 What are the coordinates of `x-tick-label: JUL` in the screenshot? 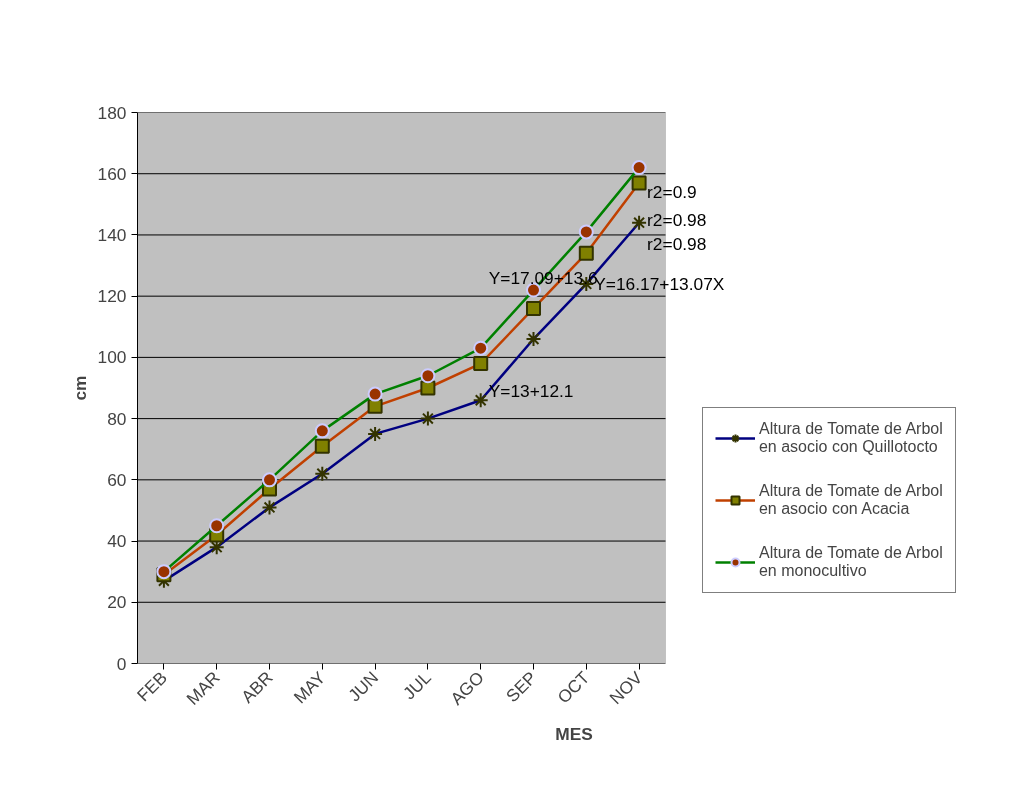 It's located at (417, 685).